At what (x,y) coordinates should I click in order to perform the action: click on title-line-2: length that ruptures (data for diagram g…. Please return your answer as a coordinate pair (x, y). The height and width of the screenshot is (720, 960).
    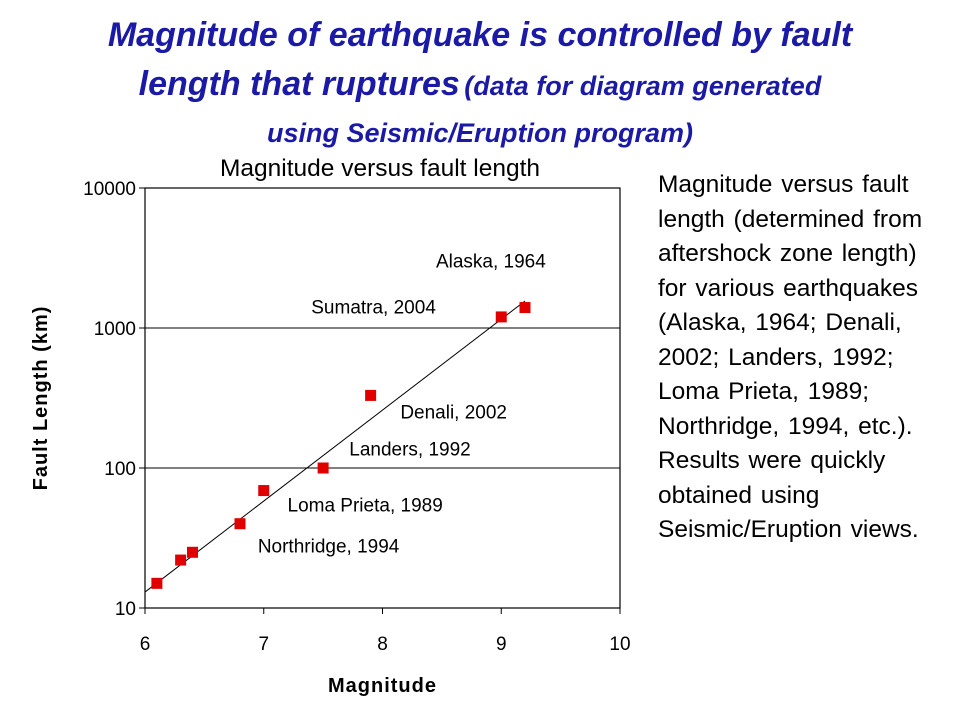
    Looking at the image, I should click on (480, 87).